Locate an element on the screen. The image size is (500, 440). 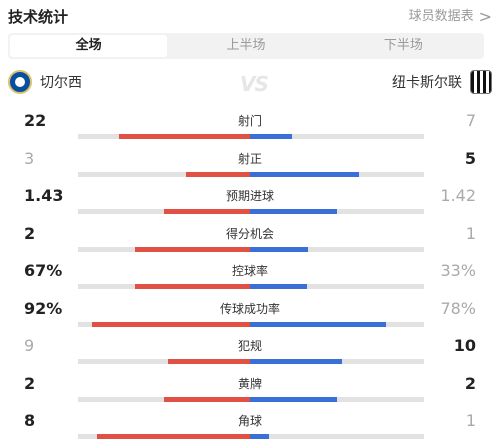
stat-label: 犯规 is located at coordinates (249, 346).